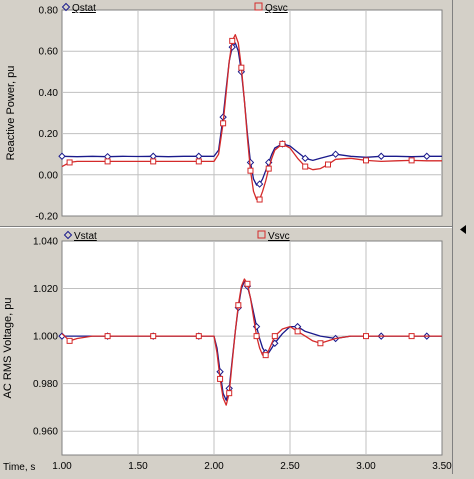 The width and height of the screenshot is (474, 479). Describe the element at coordinates (276, 8) in the screenshot. I see `legend-qsvc-label: Qsvc` at that location.